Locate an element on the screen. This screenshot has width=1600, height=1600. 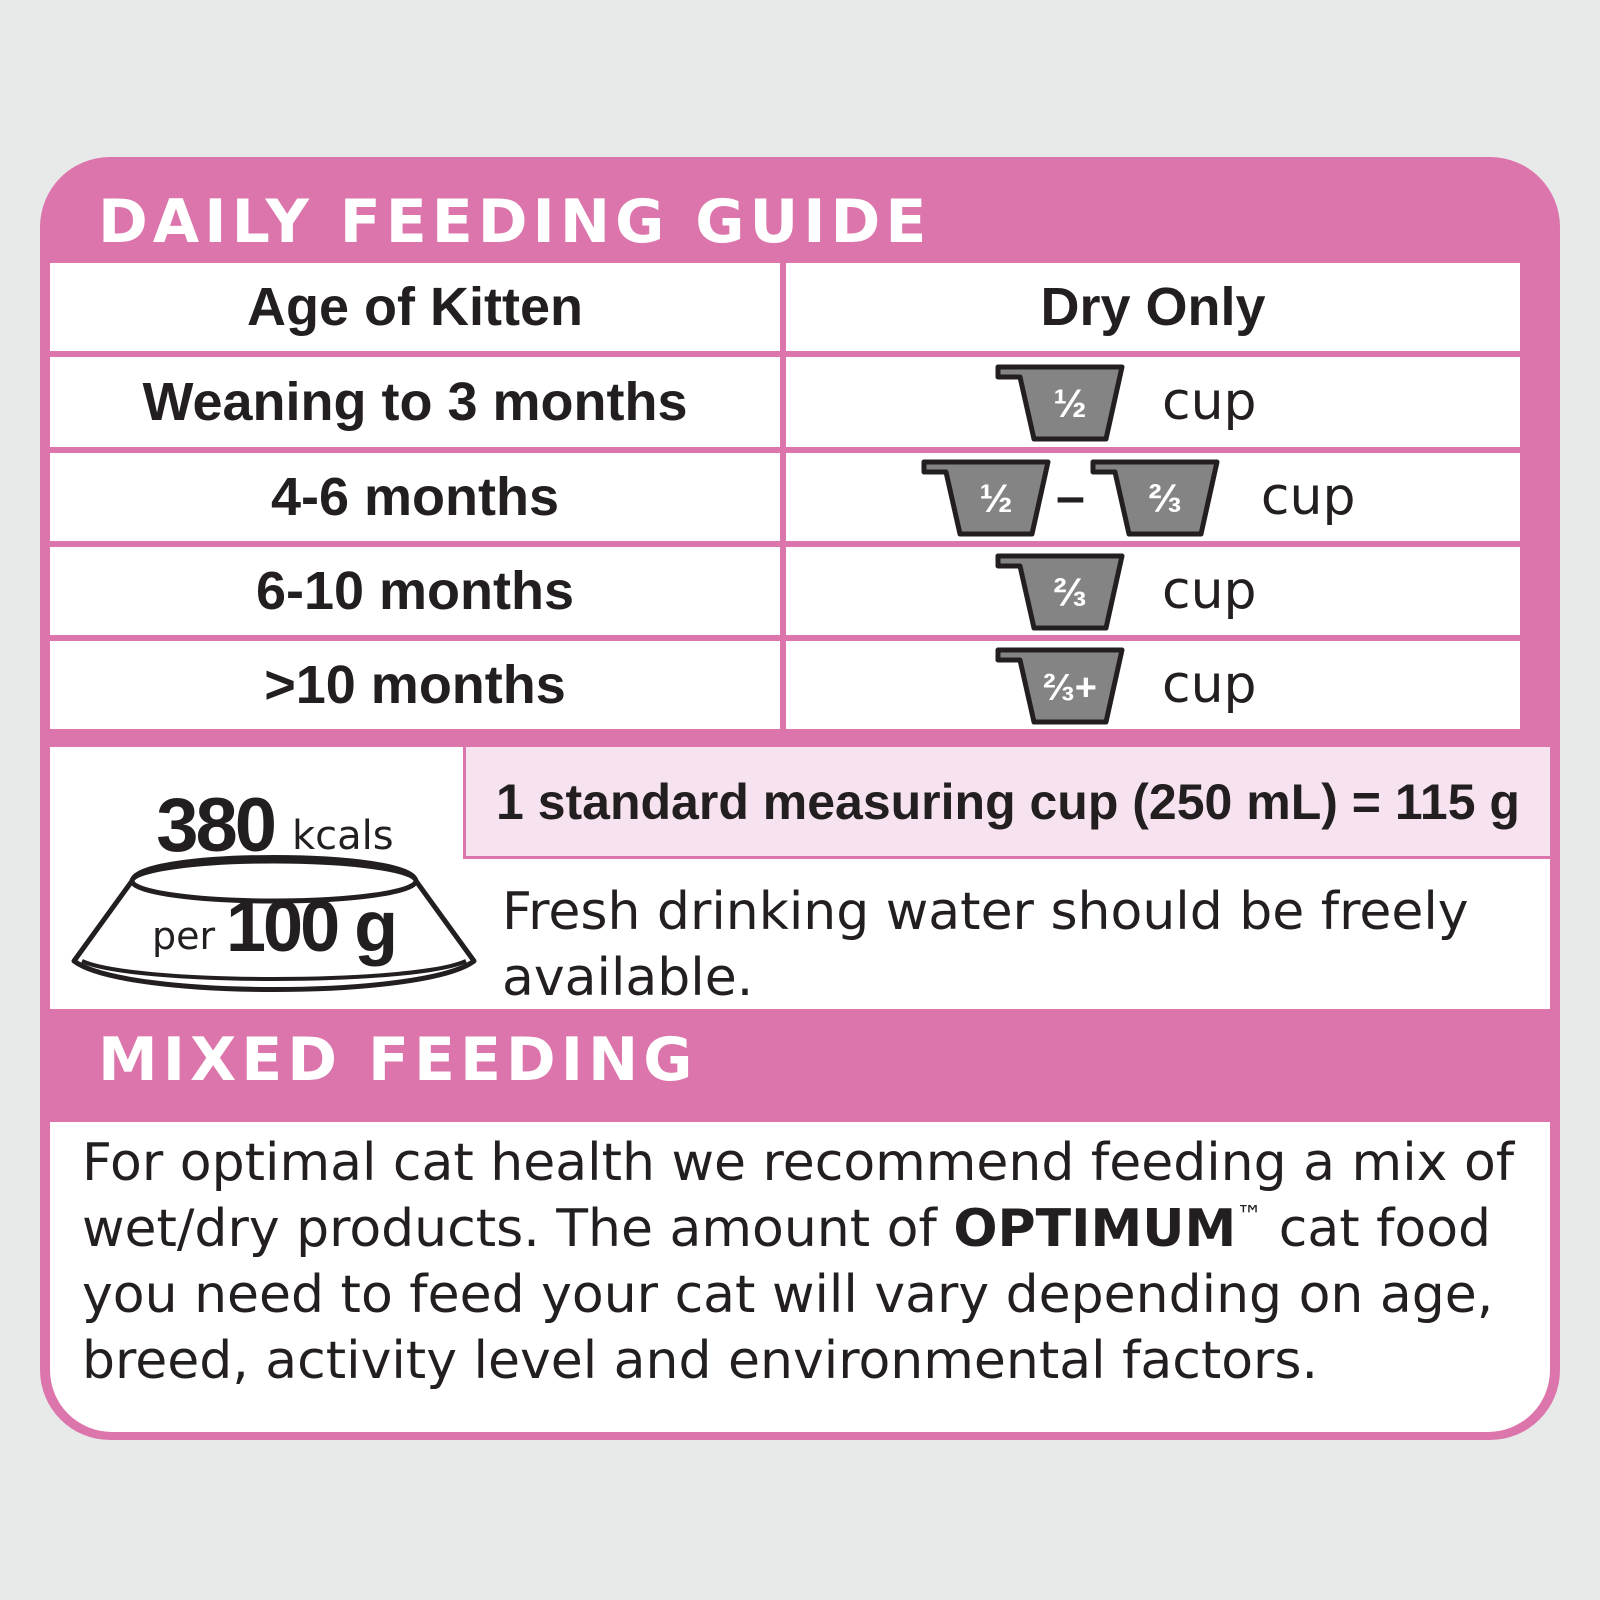
table-row-amount: ½ – ⅔ cup is located at coordinates (1153, 497).